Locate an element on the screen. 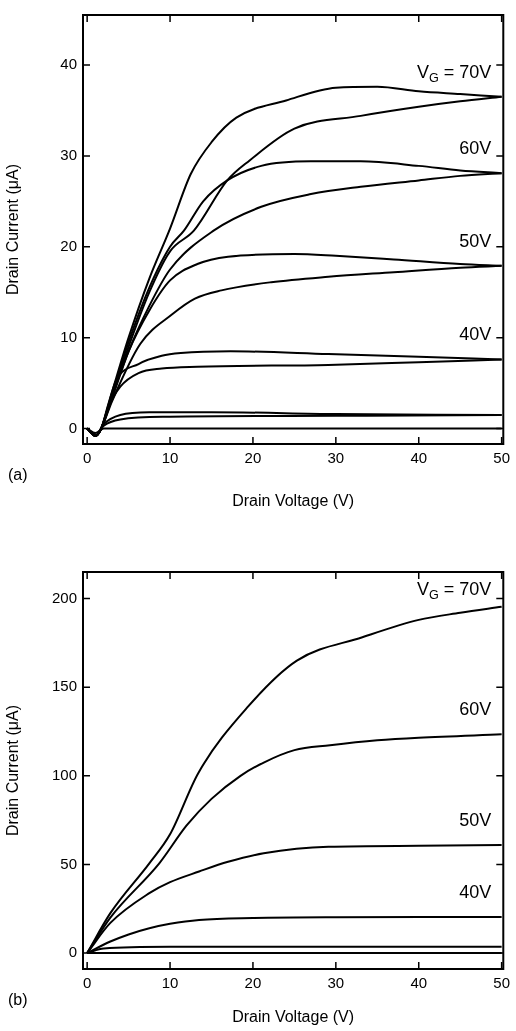  y-tick-label: 30 is located at coordinates (68, 155).